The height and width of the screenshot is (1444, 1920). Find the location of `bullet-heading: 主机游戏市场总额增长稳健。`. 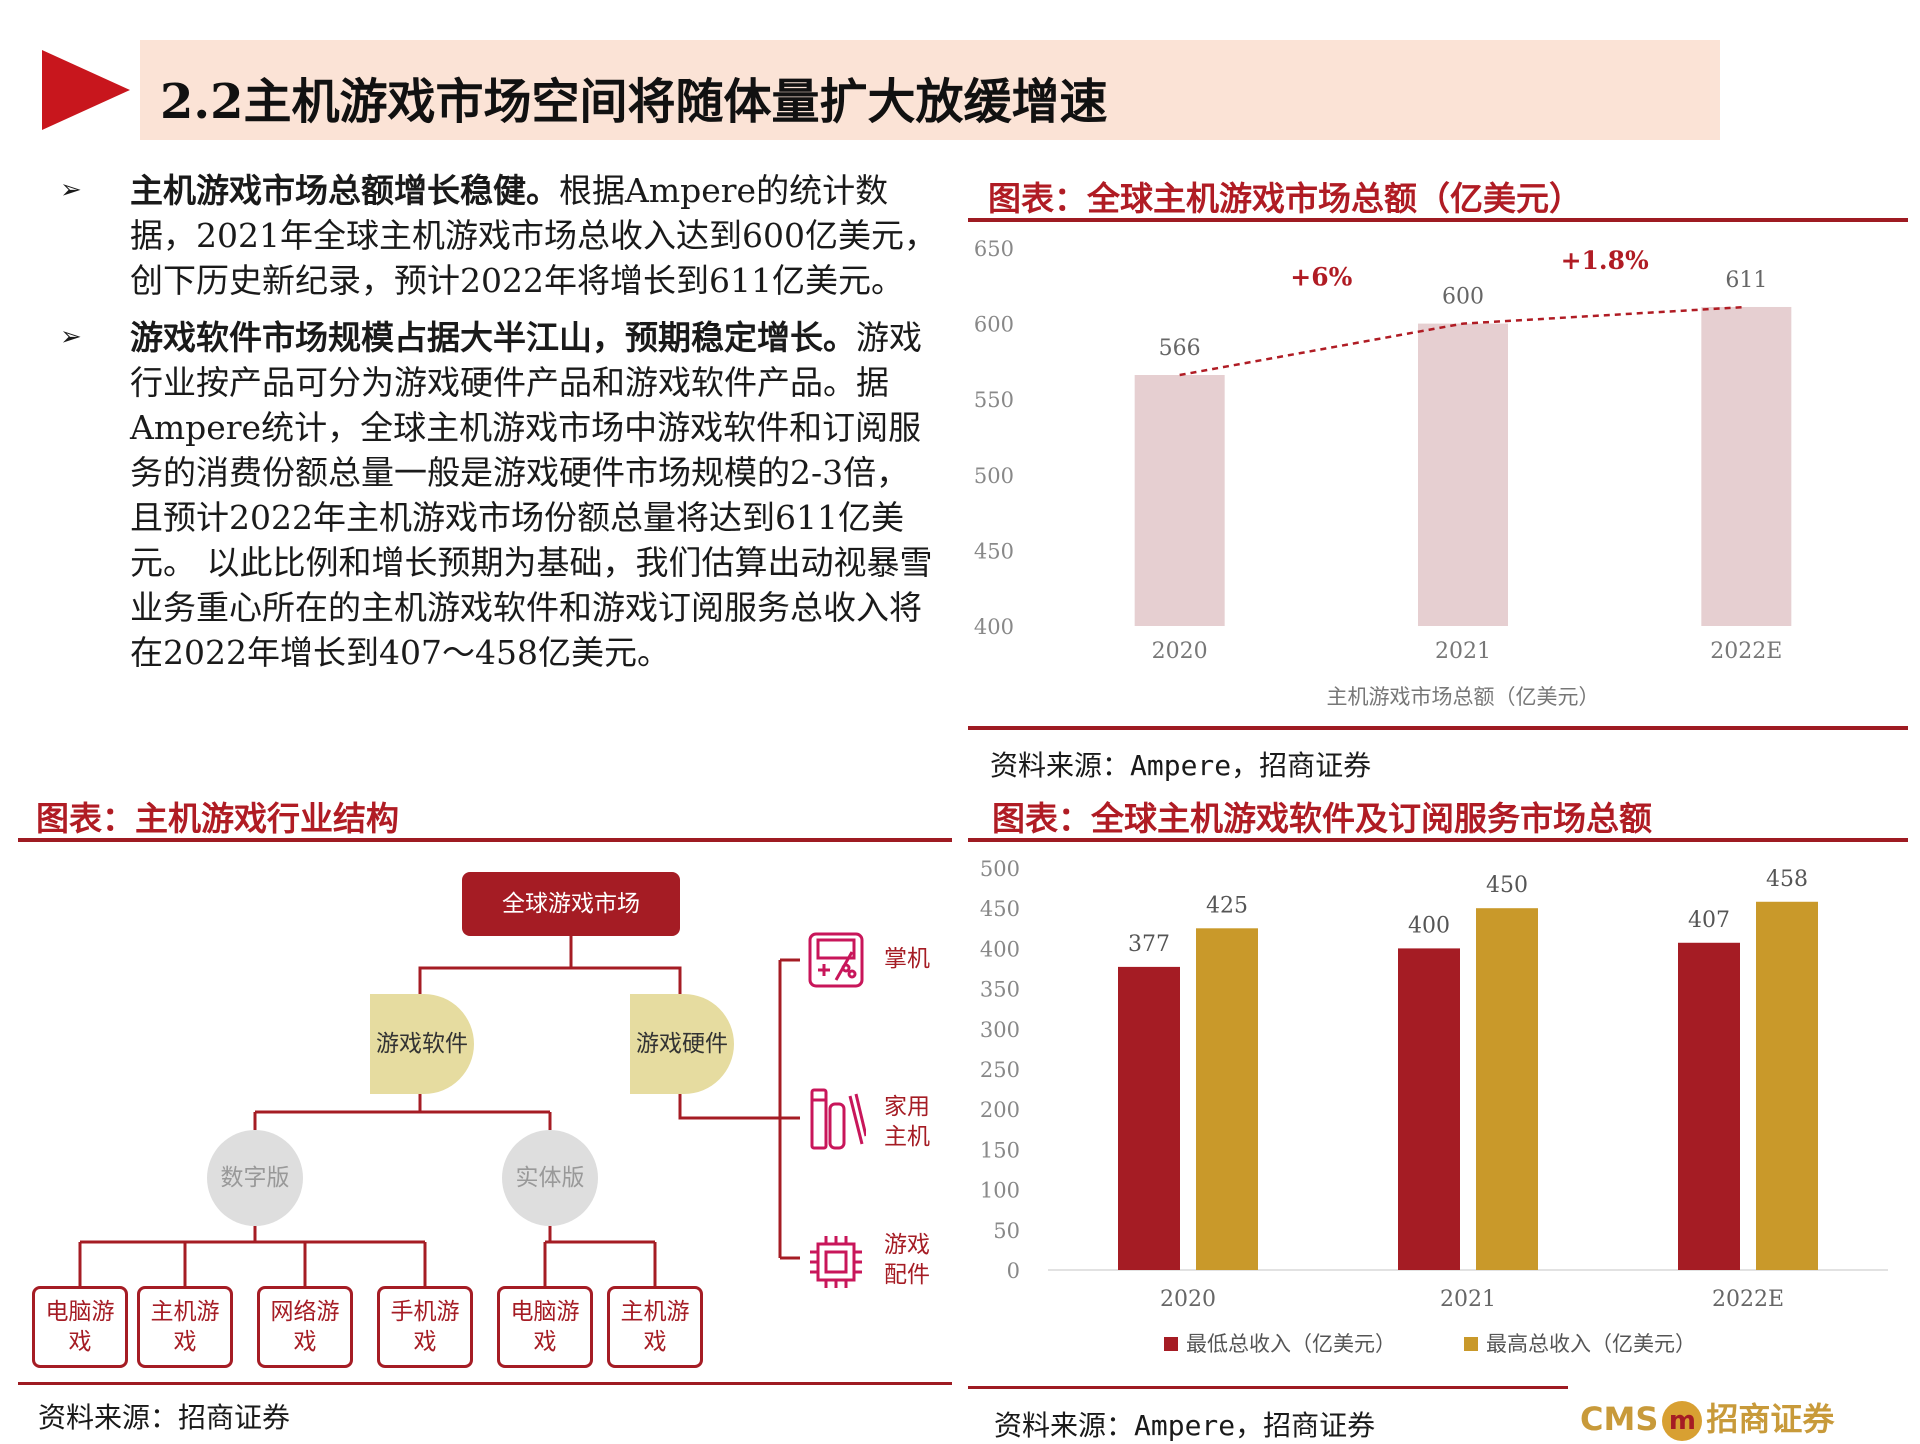

bullet-heading: 主机游戏市场总额增长稳健。 is located at coordinates (344, 190).